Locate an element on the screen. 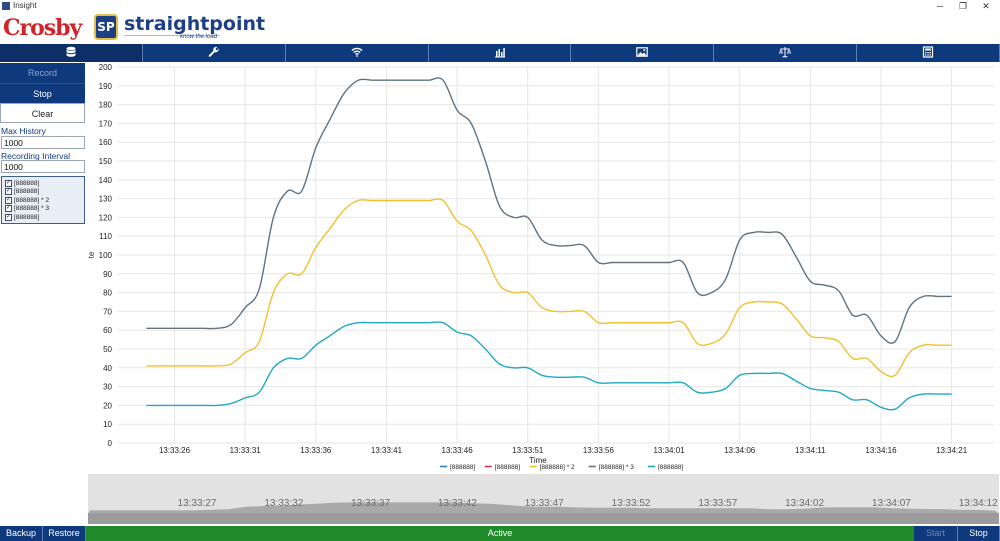 The image size is (1000, 541). x-tick-label: 13:33:26 is located at coordinates (175, 450).